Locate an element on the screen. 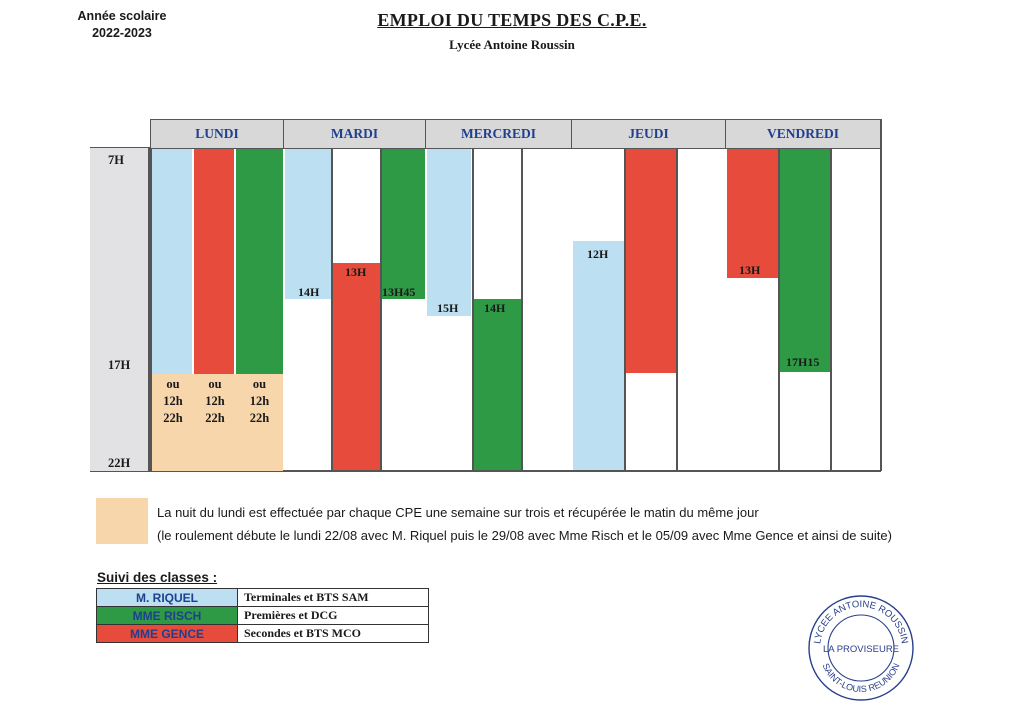 This screenshot has width=1024, height=703. day-header-jeudi: JEUDI is located at coordinates (649, 134).